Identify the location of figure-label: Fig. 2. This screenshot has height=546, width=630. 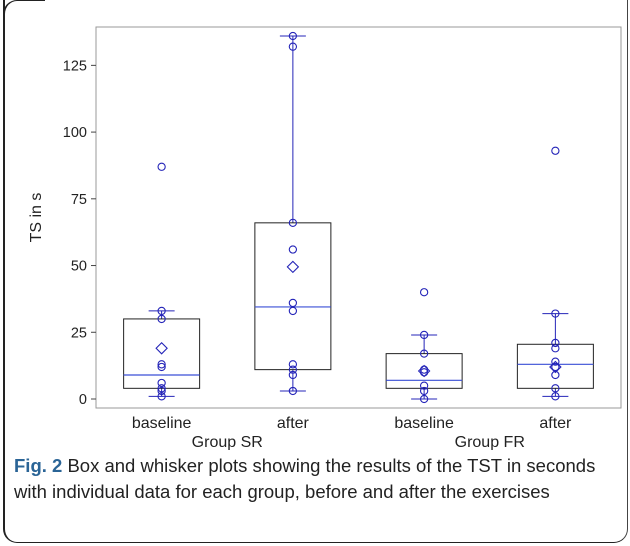
(38, 465).